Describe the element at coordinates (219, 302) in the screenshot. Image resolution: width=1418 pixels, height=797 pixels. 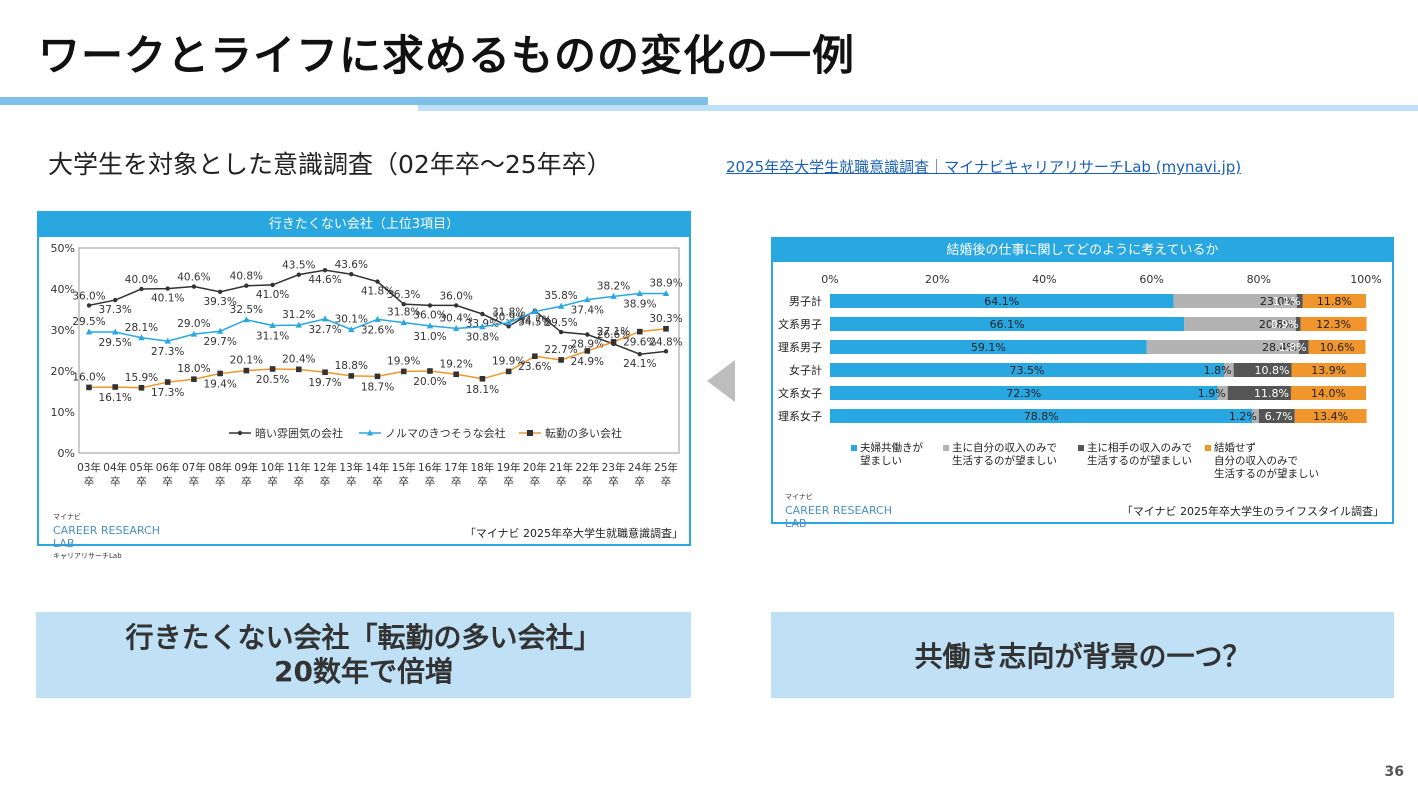
I see `data-label: 39.3%` at that location.